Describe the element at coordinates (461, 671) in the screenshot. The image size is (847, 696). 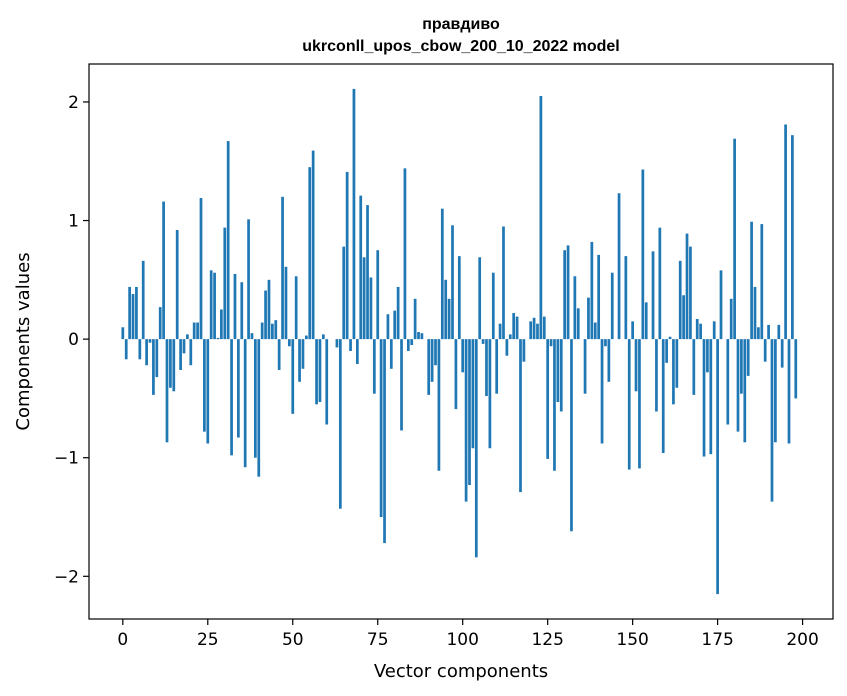
I see `x-axis-label: Vector components` at that location.